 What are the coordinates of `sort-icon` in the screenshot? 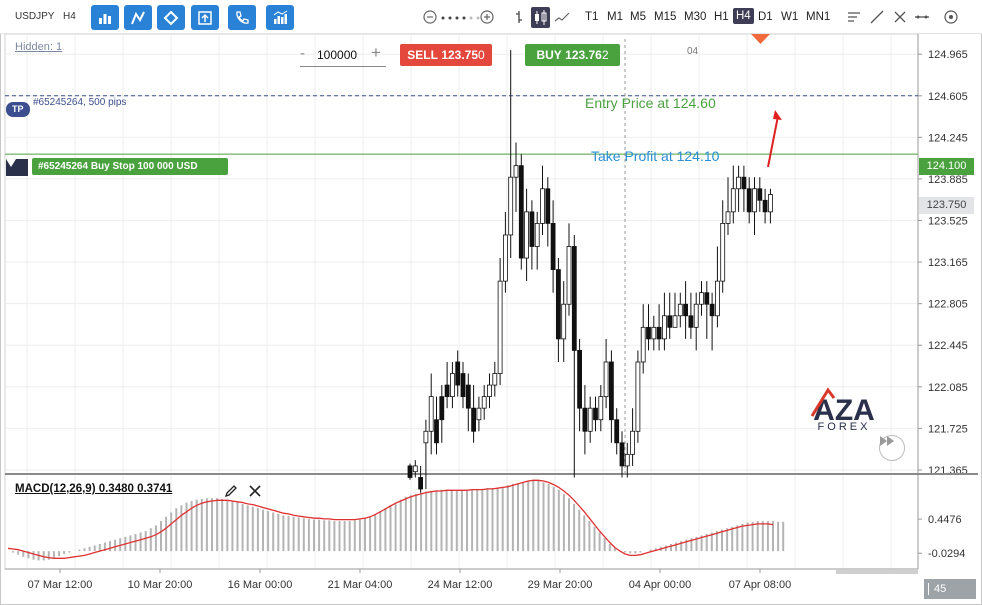 It's located at (854, 17).